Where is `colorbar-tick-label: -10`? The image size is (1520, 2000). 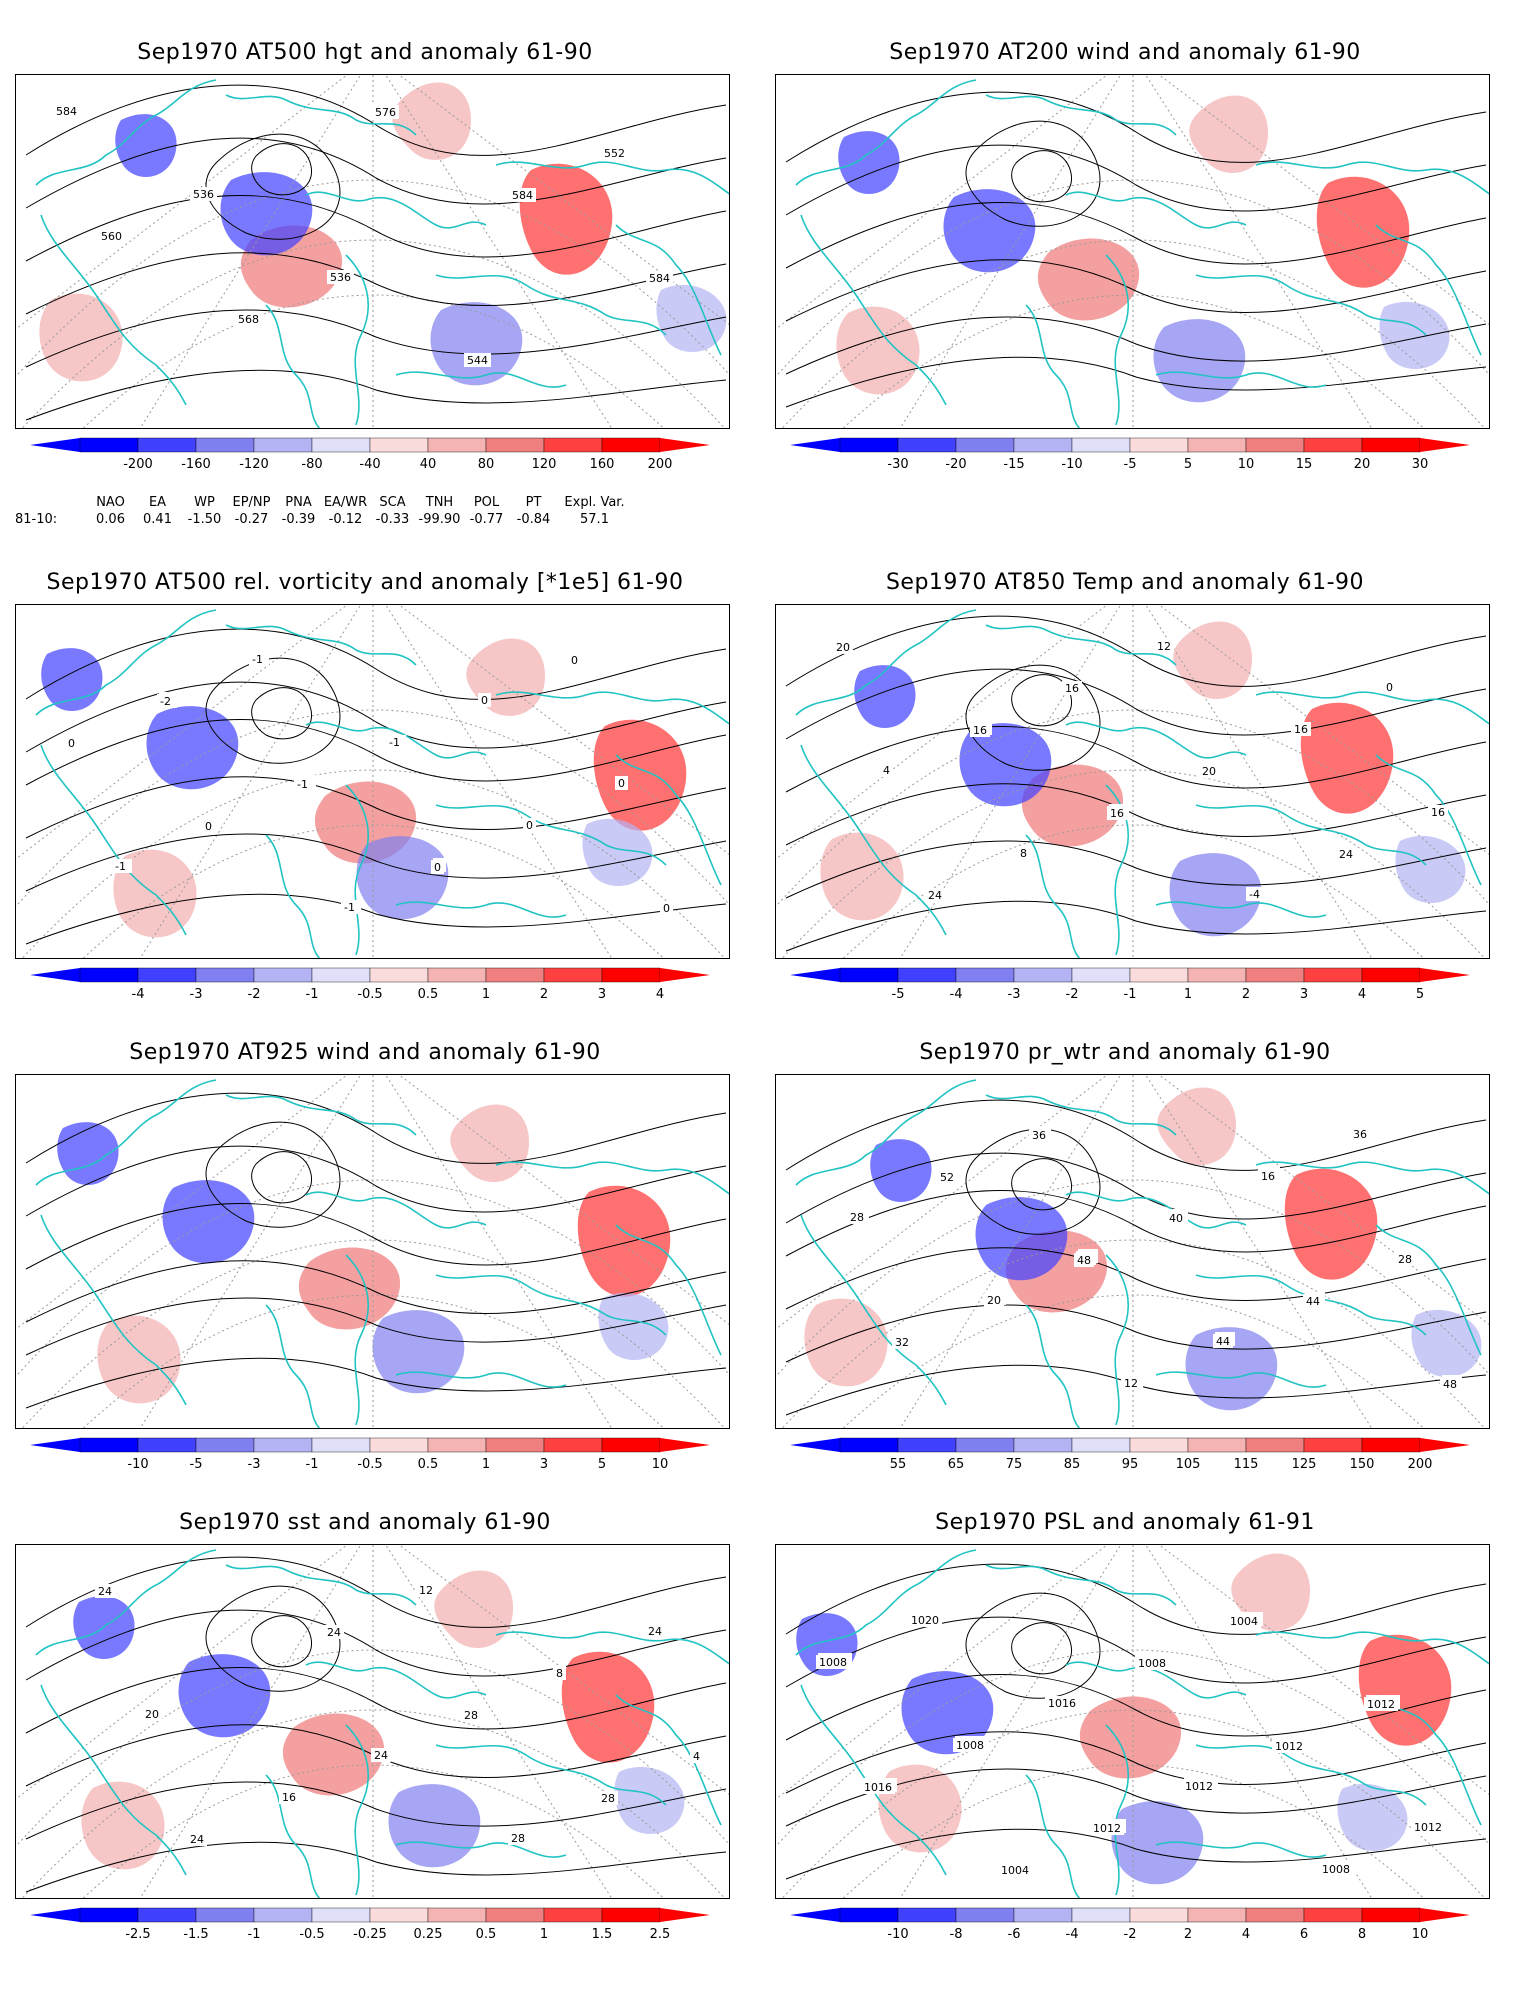
colorbar-tick-label: -10 is located at coordinates (897, 1934).